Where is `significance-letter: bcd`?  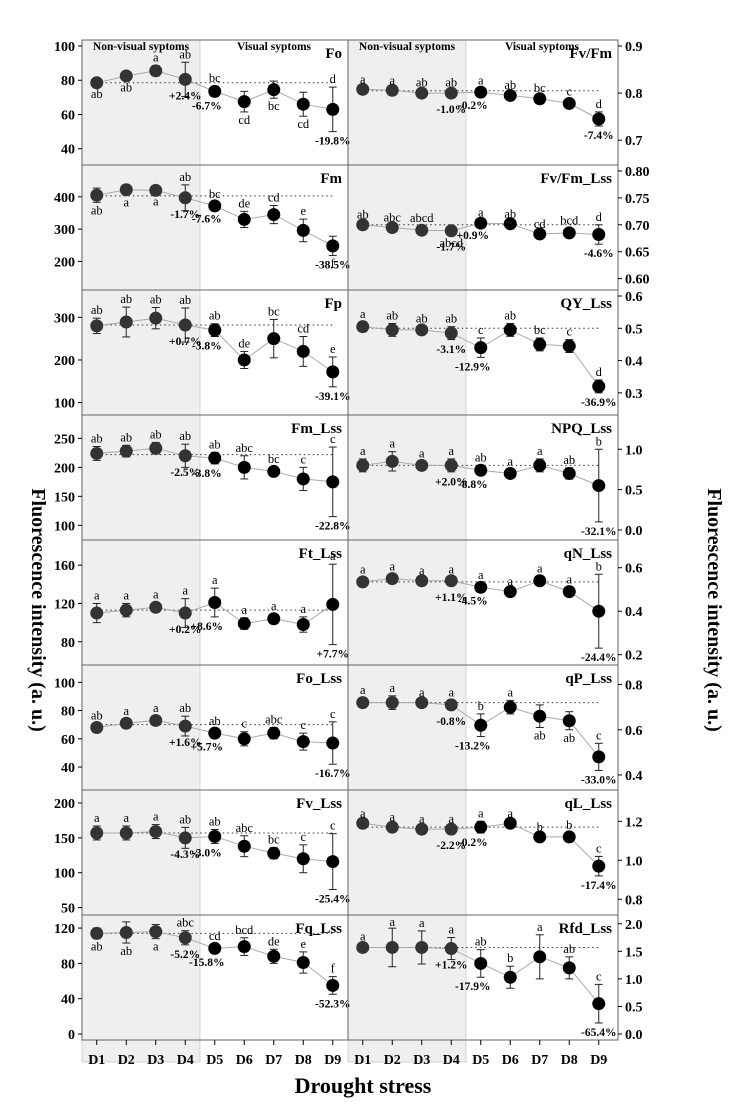
significance-letter: bcd is located at coordinates (244, 930).